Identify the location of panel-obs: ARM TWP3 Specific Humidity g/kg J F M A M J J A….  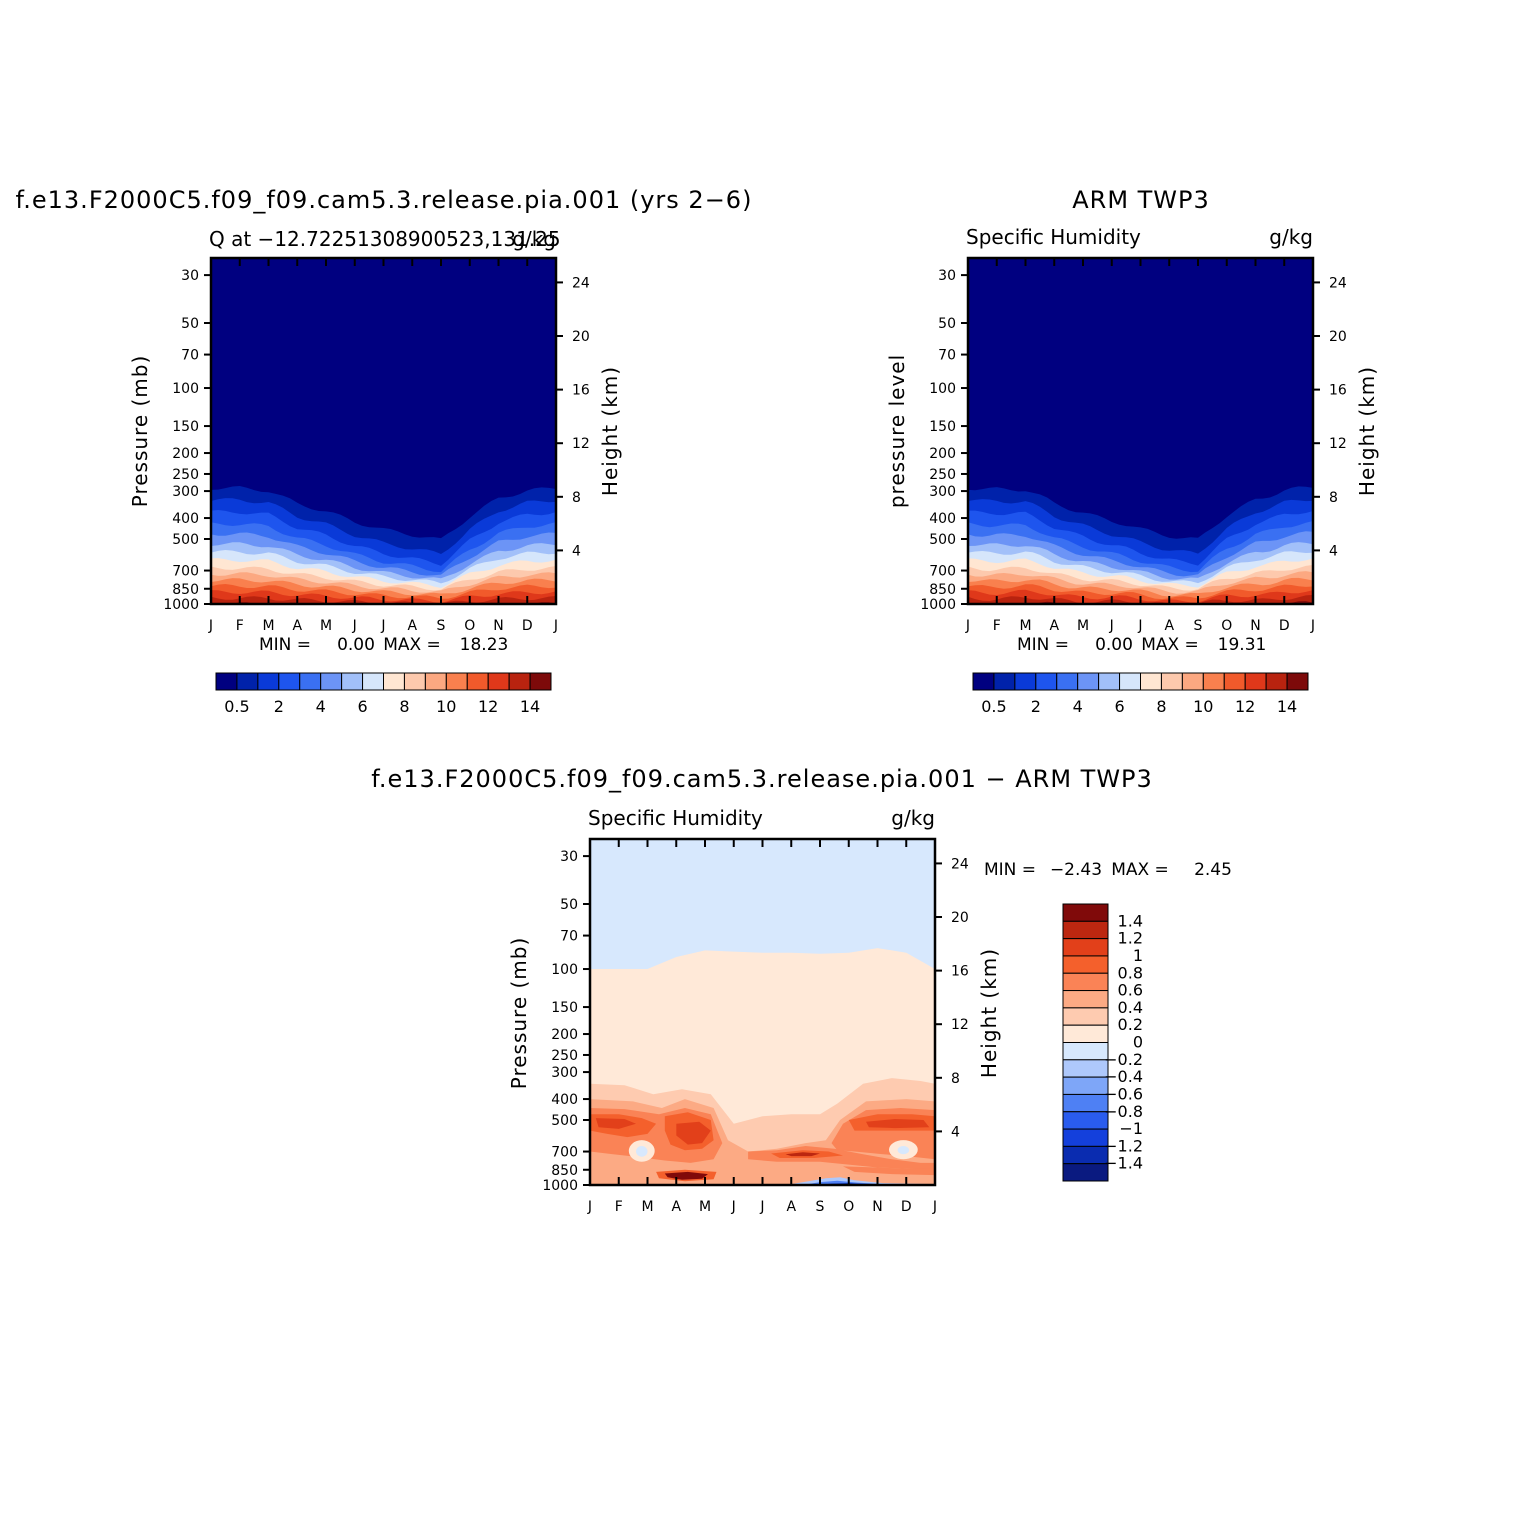
(1132, 451).